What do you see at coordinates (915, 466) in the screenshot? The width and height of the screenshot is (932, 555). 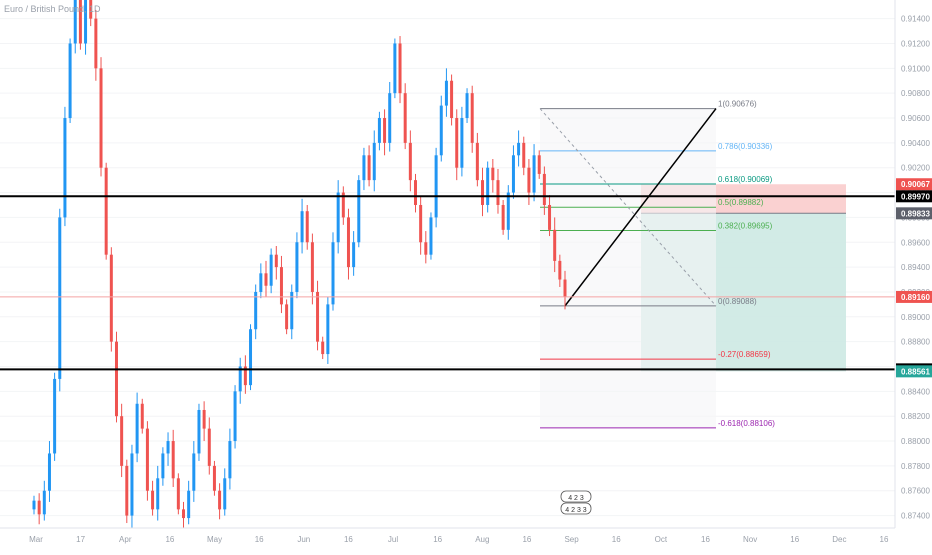 I see `price-tick-label: 0.87800` at bounding box center [915, 466].